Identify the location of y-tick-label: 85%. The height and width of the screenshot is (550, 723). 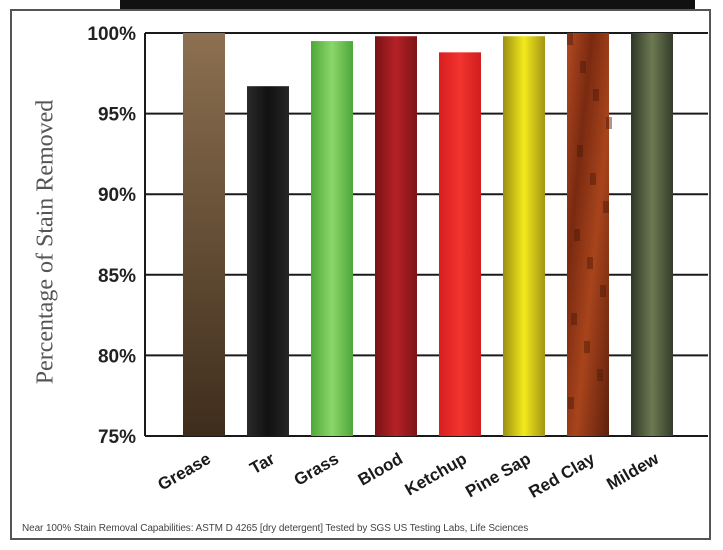
(117, 276).